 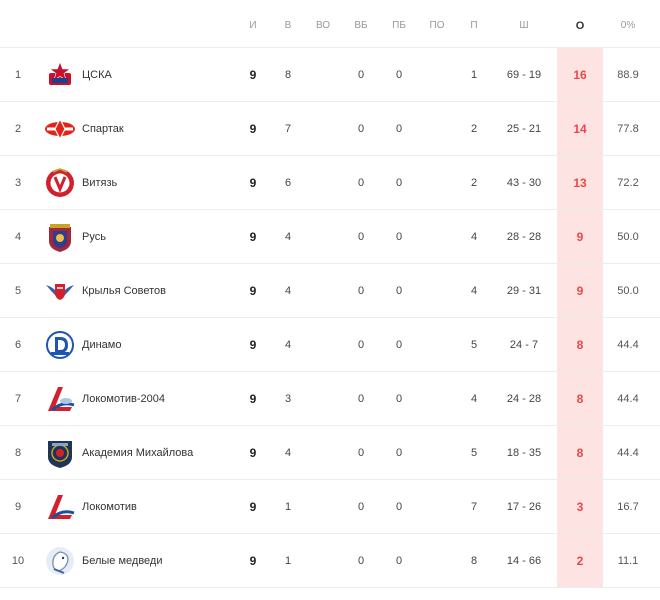 I want to click on rank-cell: 9, so click(x=18, y=506).